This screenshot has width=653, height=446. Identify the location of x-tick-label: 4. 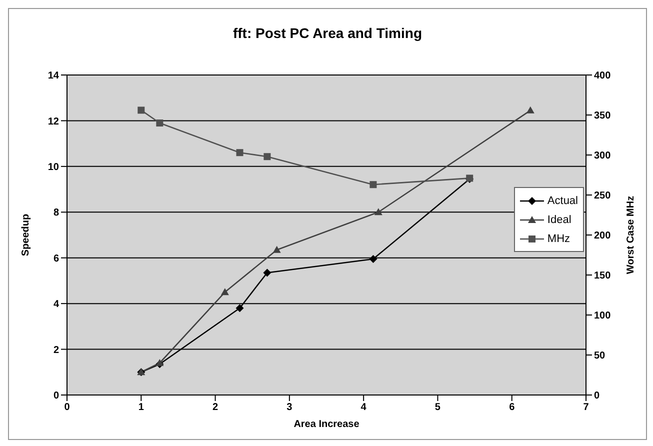
(363, 408).